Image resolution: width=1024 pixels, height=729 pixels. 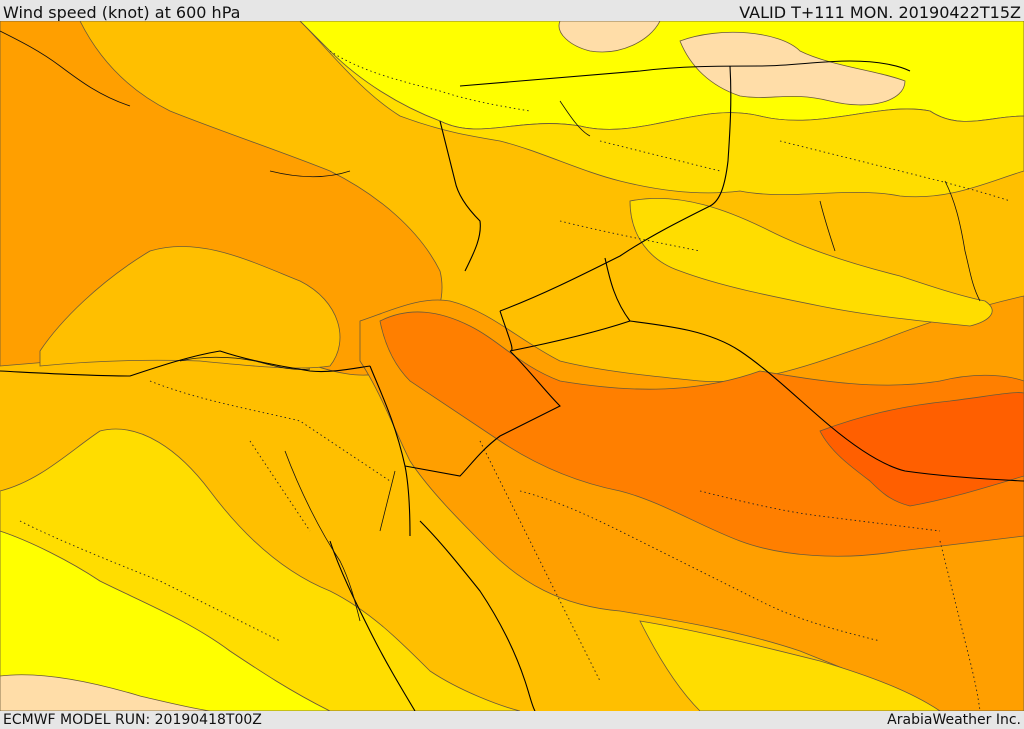 What do you see at coordinates (190, 307) in the screenshot?
I see `wind-band-gold-west-pocket` at bounding box center [190, 307].